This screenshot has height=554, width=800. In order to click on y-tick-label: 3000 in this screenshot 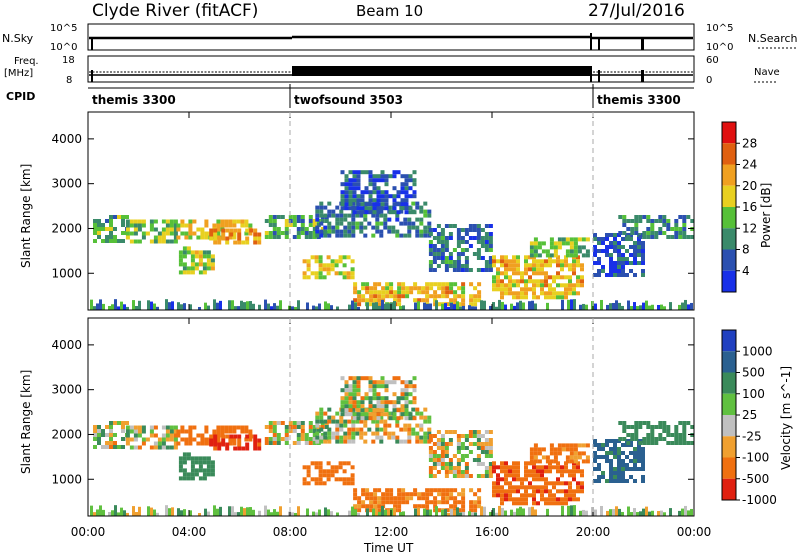, I will do `click(66, 184)`.